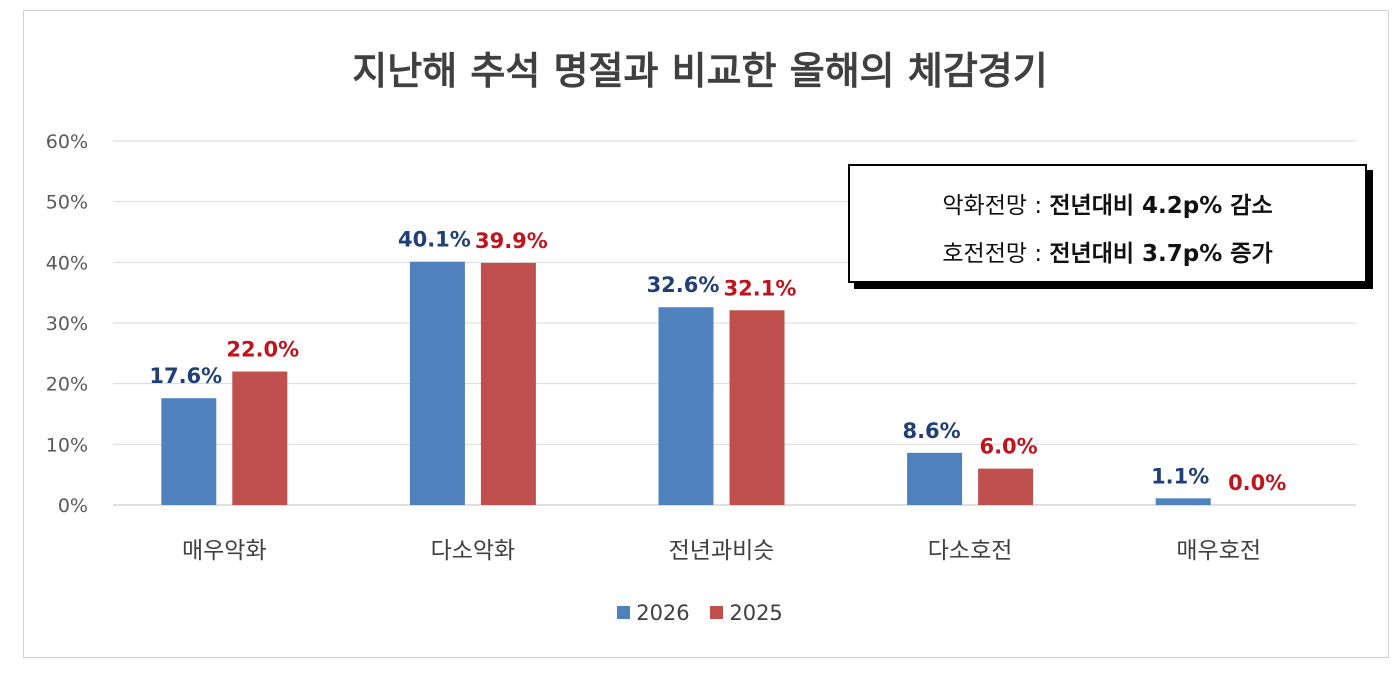 This screenshot has width=1400, height=673. I want to click on y-tick-label: 0%, so click(73, 506).